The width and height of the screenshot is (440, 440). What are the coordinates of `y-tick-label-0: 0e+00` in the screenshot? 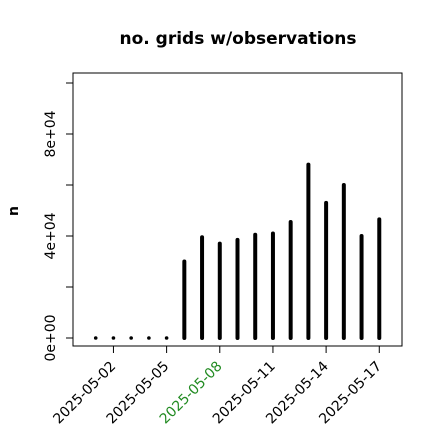 It's located at (51, 337).